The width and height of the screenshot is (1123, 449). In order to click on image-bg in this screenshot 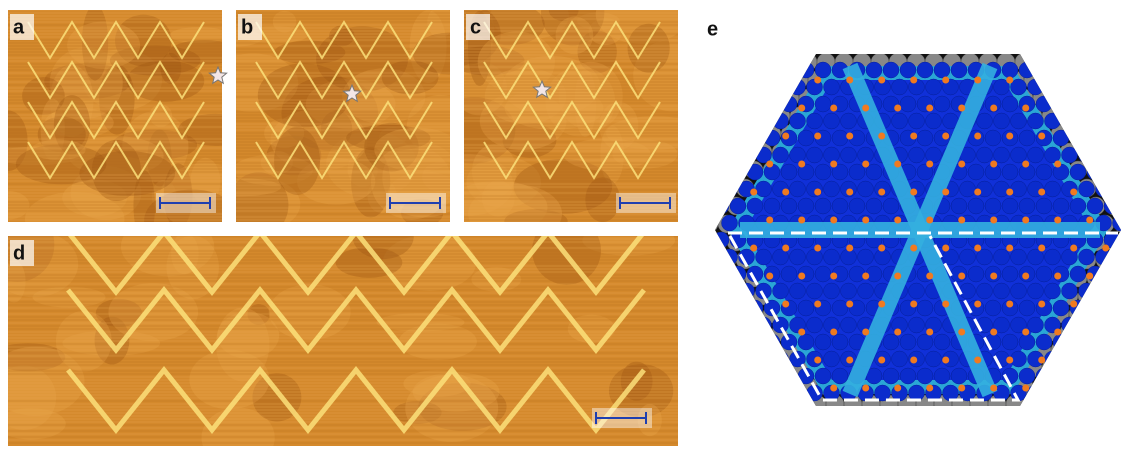, I will do `click(115, 116)`.